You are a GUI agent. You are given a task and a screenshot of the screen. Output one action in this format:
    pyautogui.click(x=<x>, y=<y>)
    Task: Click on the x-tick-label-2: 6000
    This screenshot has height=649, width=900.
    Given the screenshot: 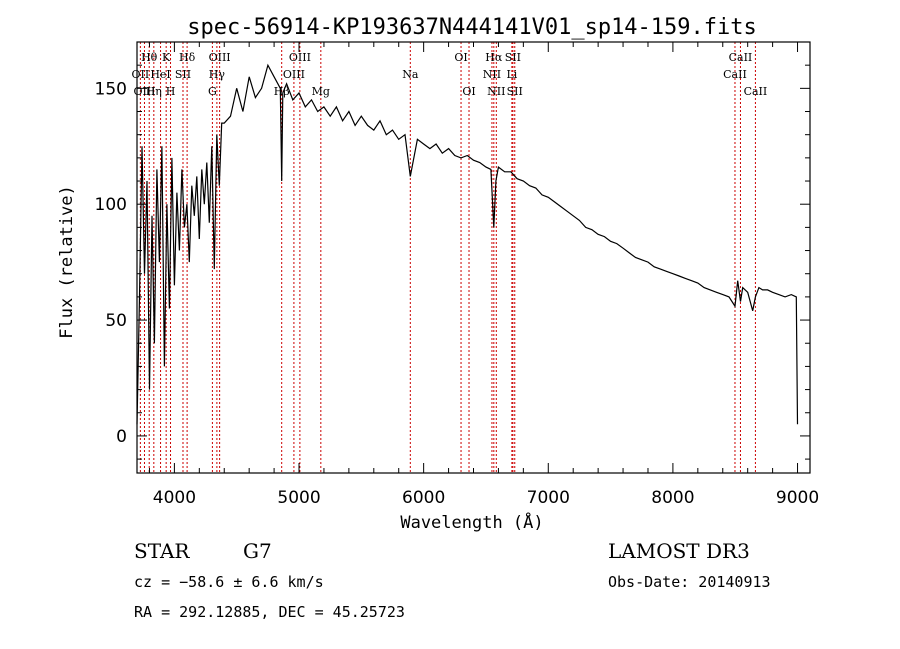 What is the action you would take?
    pyautogui.click(x=423, y=498)
    